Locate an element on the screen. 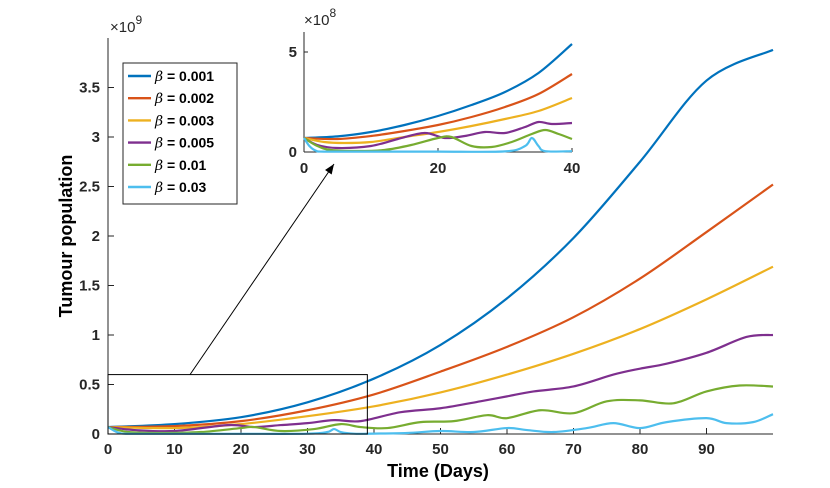 Image resolution: width=830 pixels, height=488 pixels. main-x-tick-label: 0 is located at coordinates (108, 449).